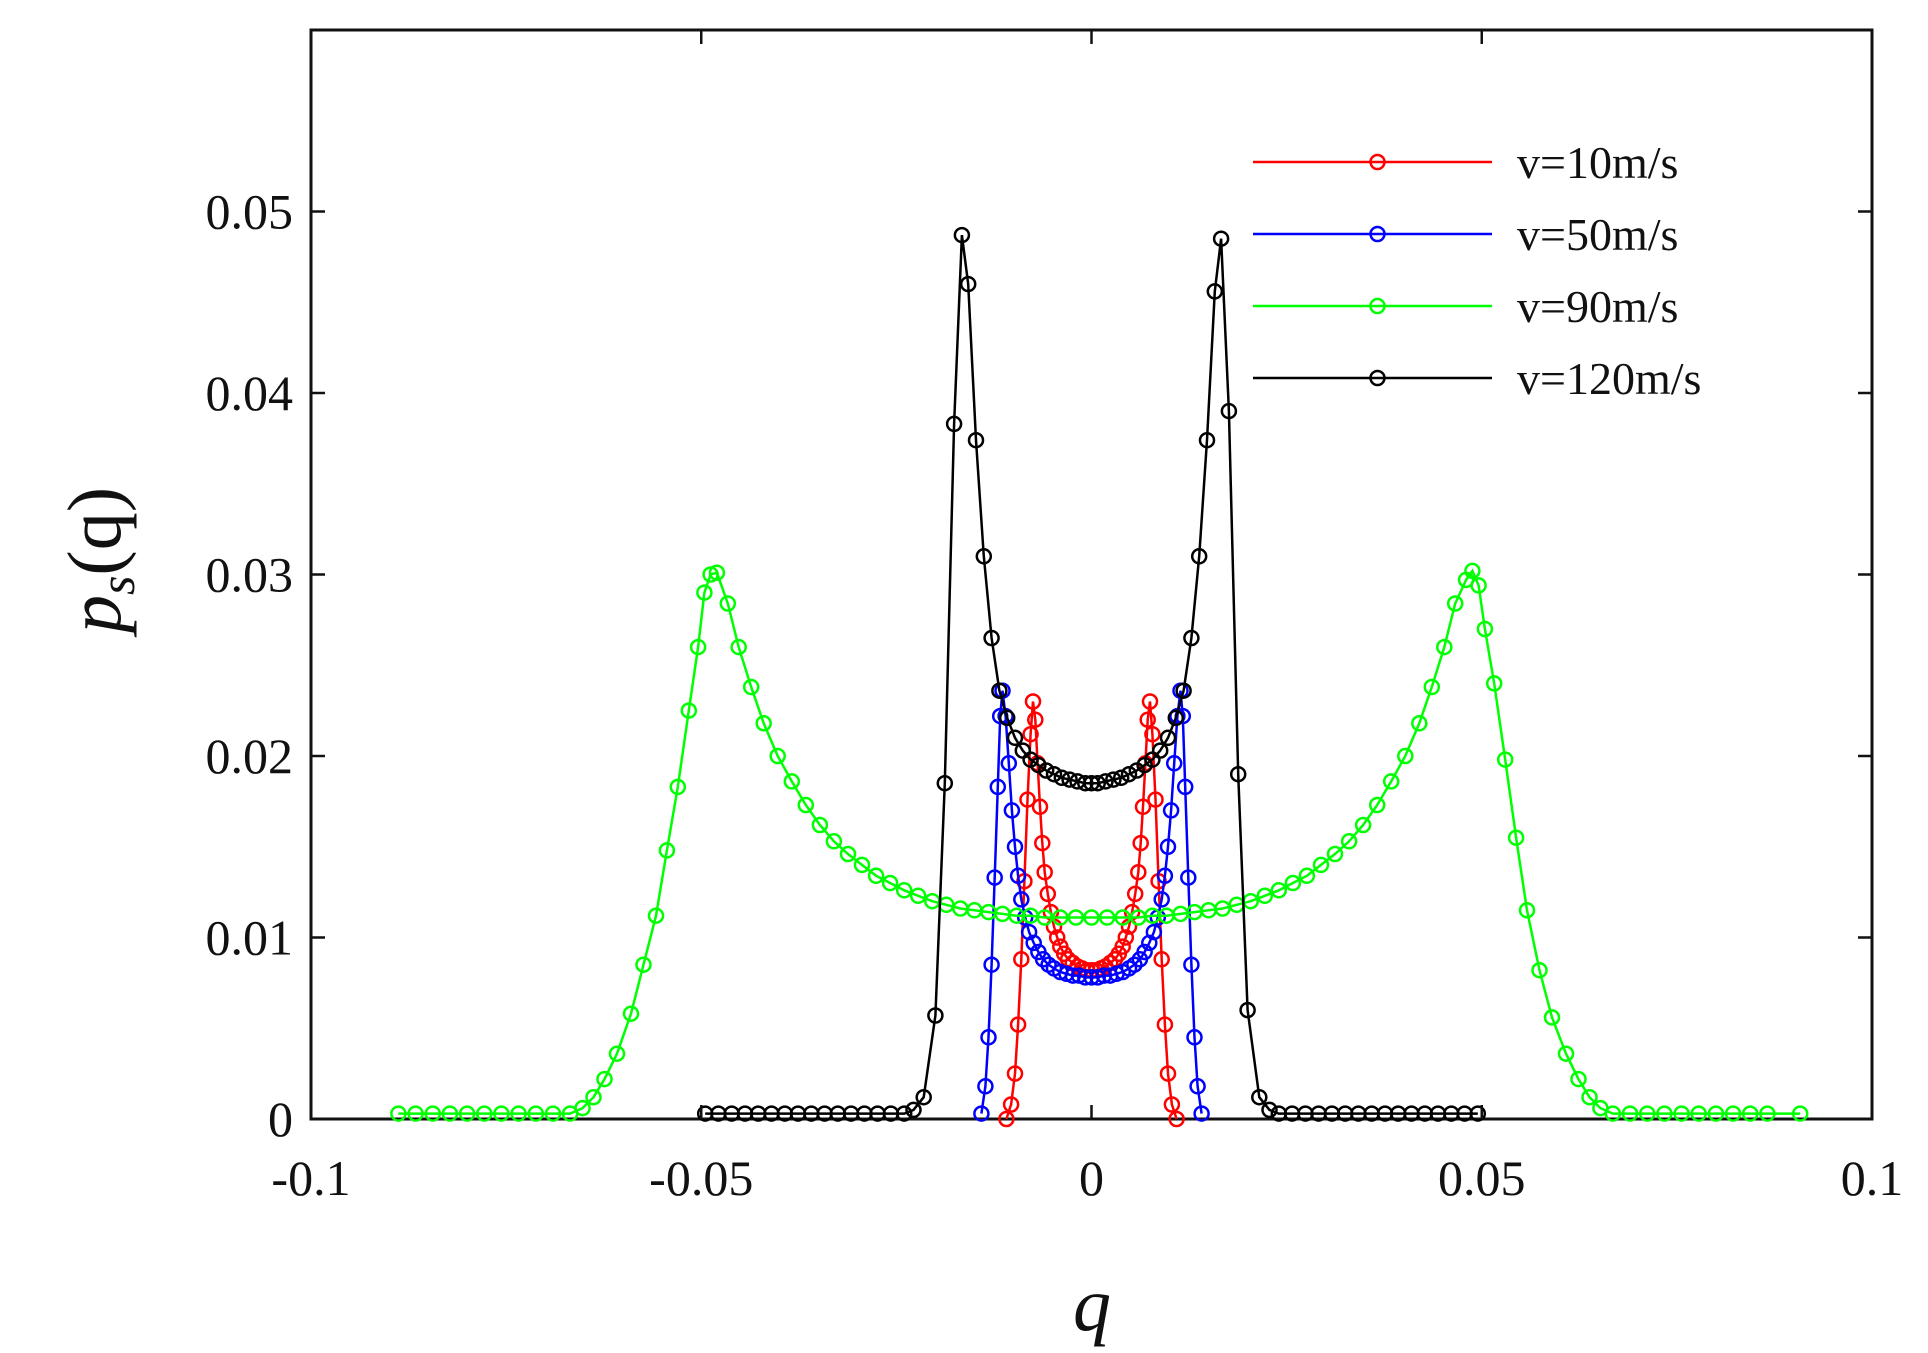 The height and width of the screenshot is (1353, 1928). What do you see at coordinates (1597, 306) in the screenshot?
I see `legend-label: v=90m/s` at bounding box center [1597, 306].